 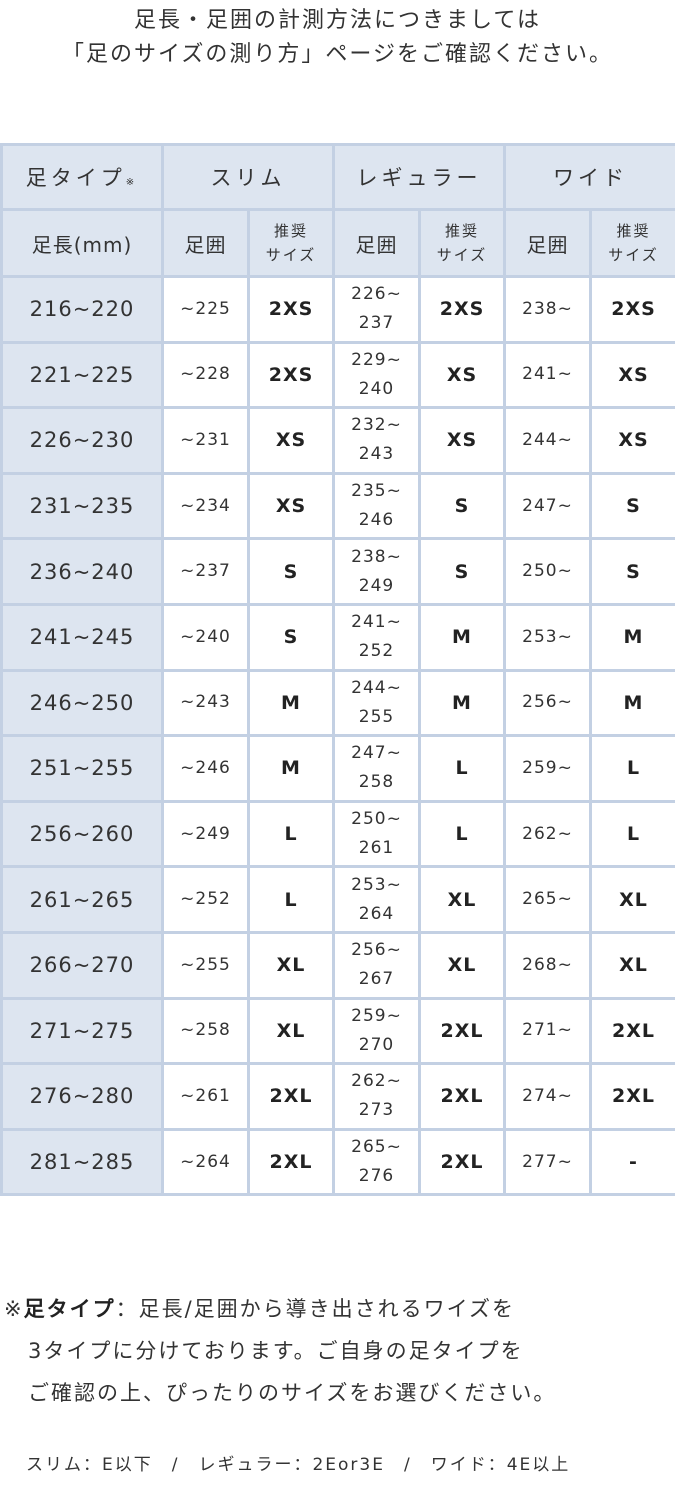 What do you see at coordinates (462, 1162) in the screenshot?
I see `regular-size: 2XL` at bounding box center [462, 1162].